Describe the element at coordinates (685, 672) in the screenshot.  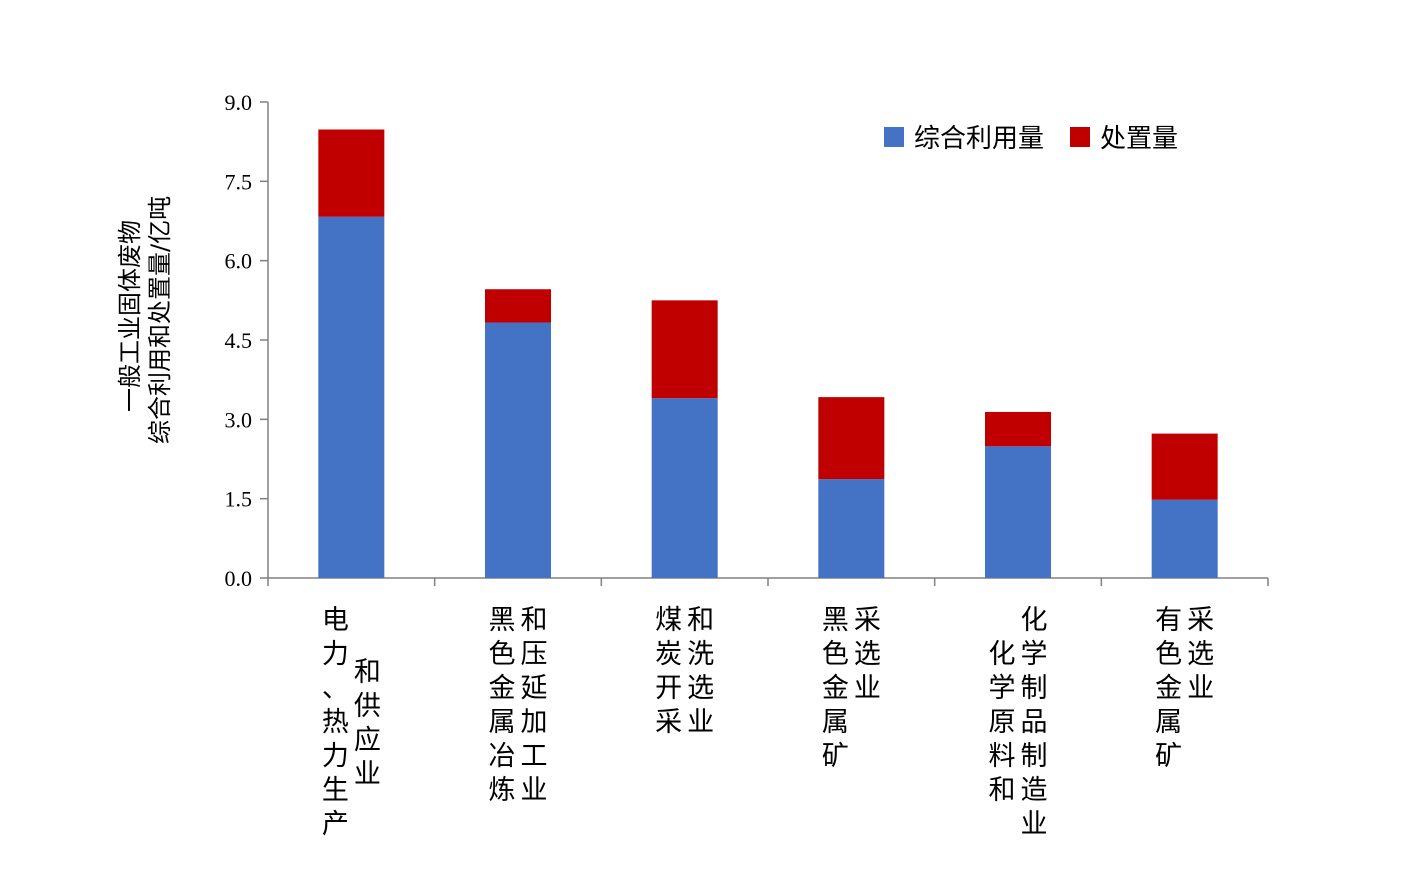
I see `x-category-label: 煤炭开采和洗选业` at that location.